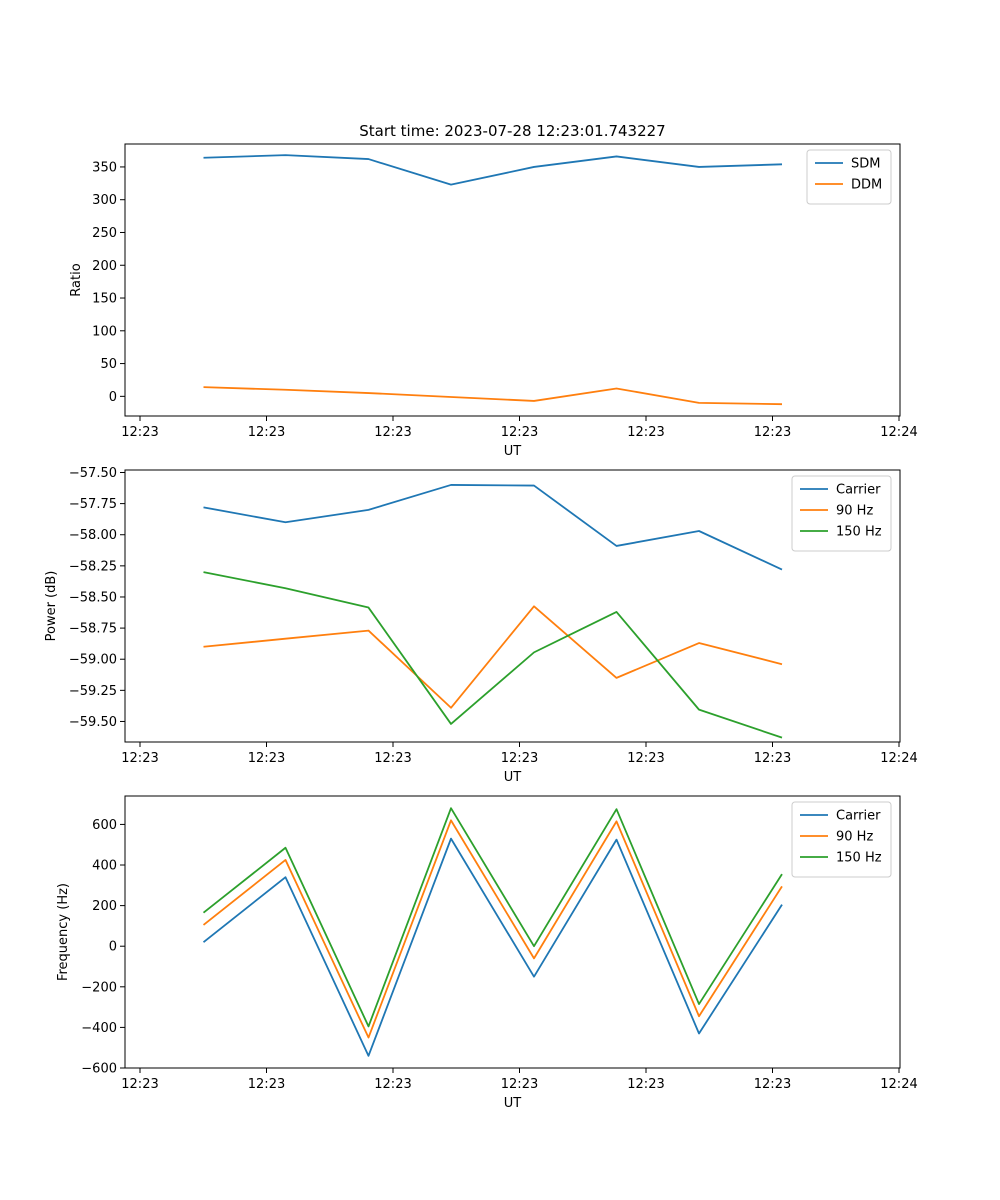  Describe the element at coordinates (104, 825) in the screenshot. I see `y-tick-label: 600` at that location.